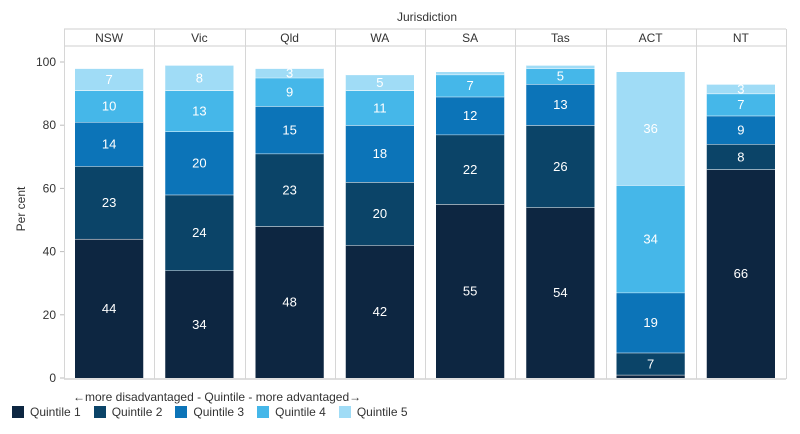 Image resolution: width=800 pixels, height=434 pixels. I want to click on bar-segment-qld-q1, so click(289, 302).